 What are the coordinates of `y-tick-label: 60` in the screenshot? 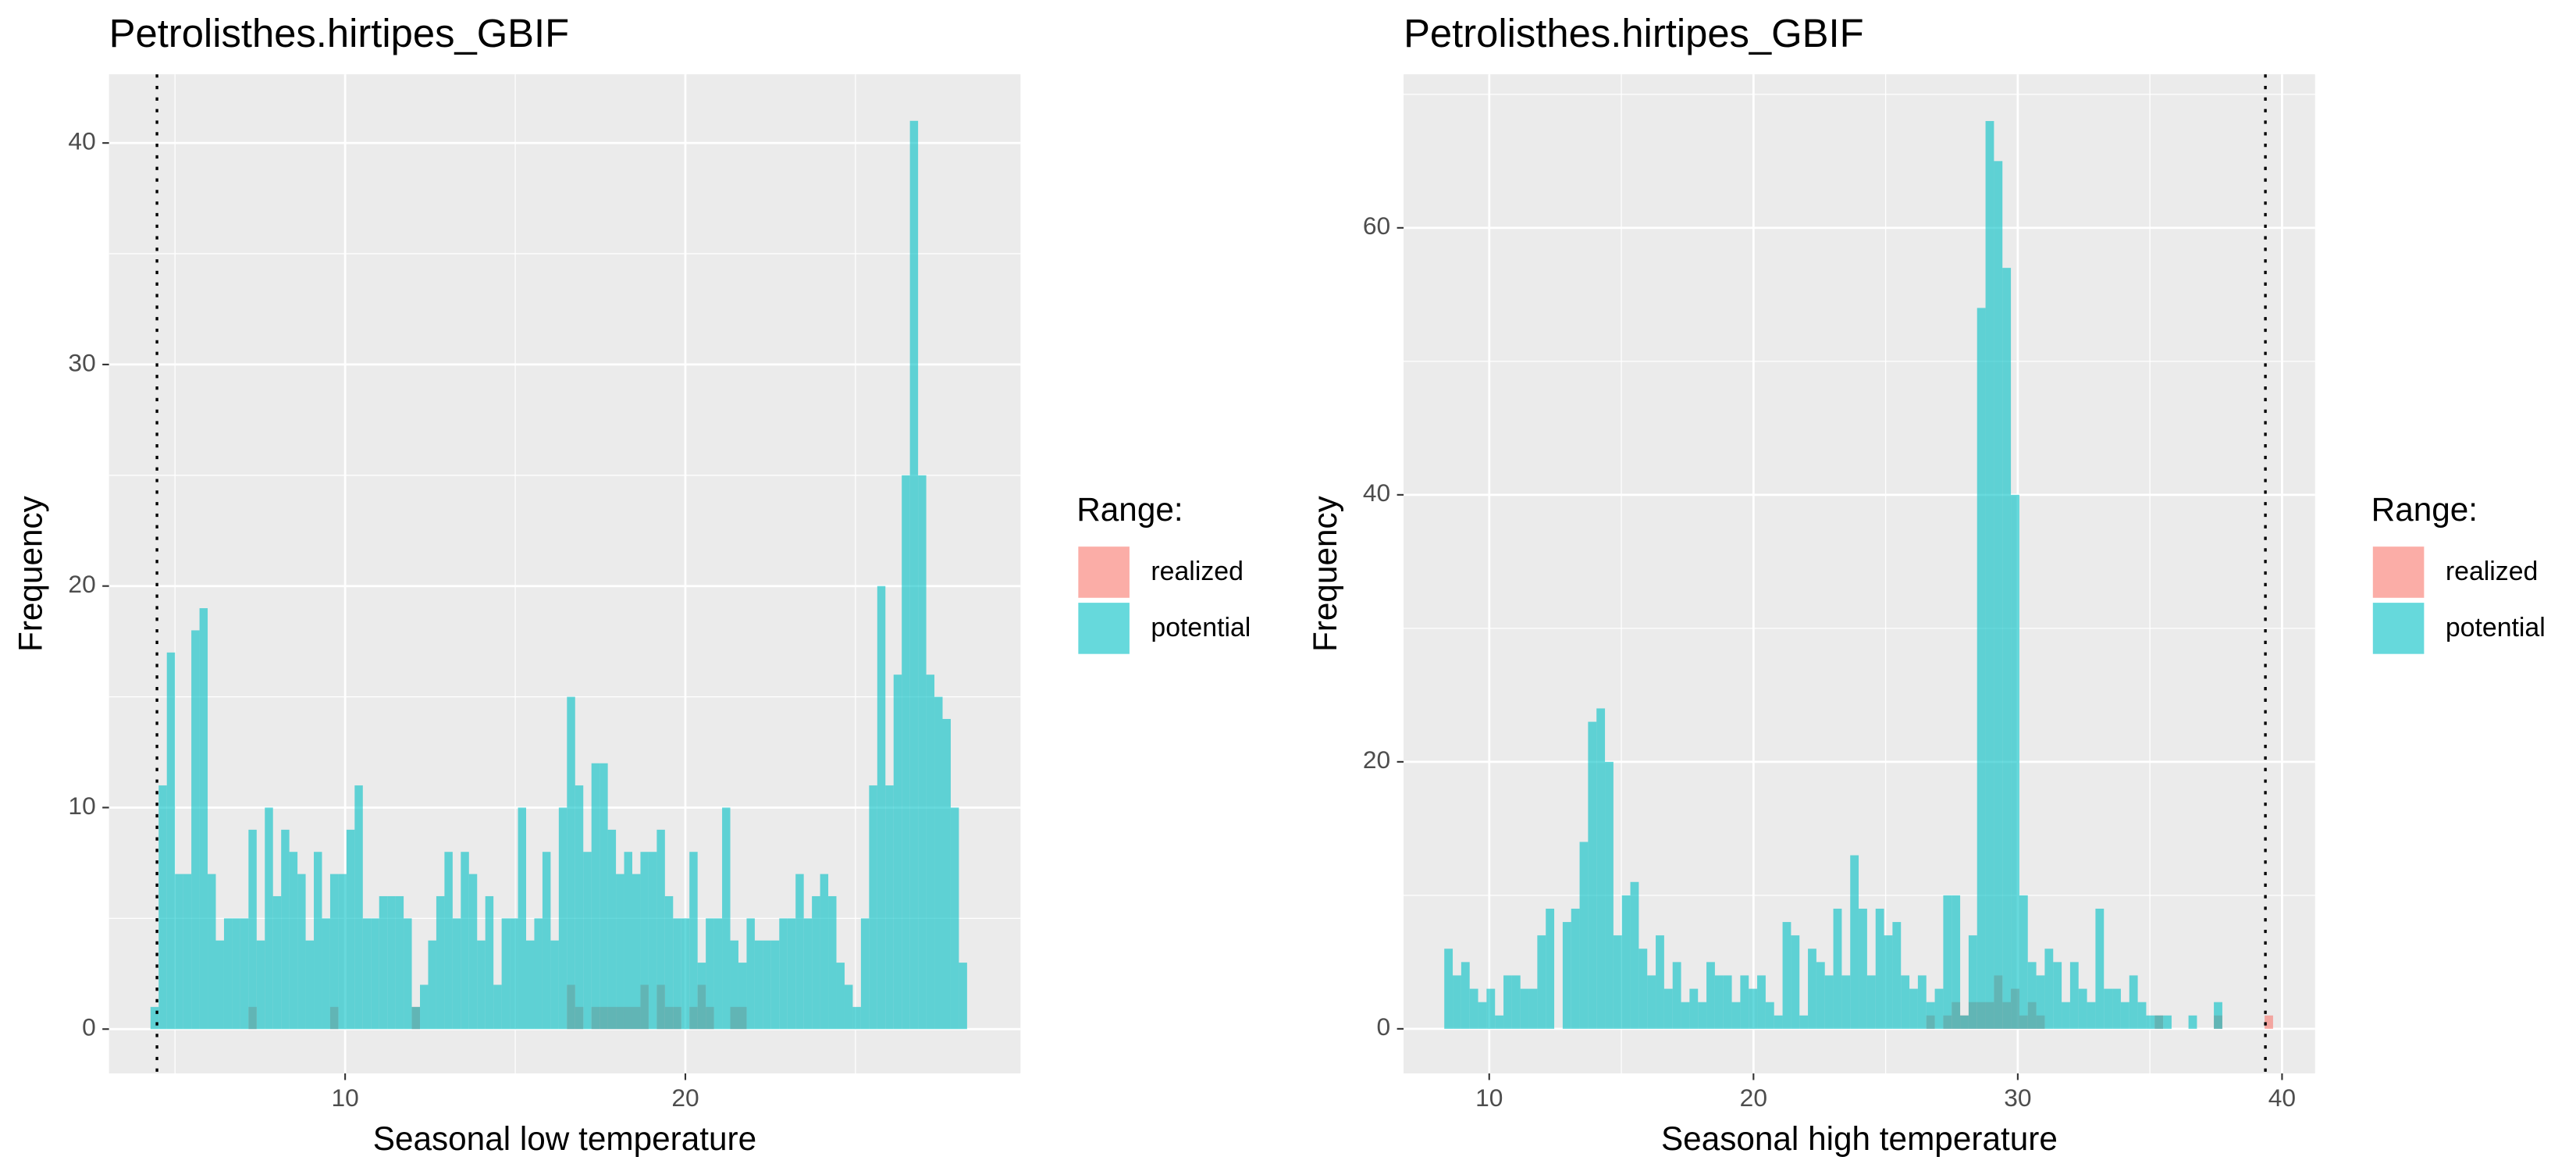 It's located at (1376, 226).